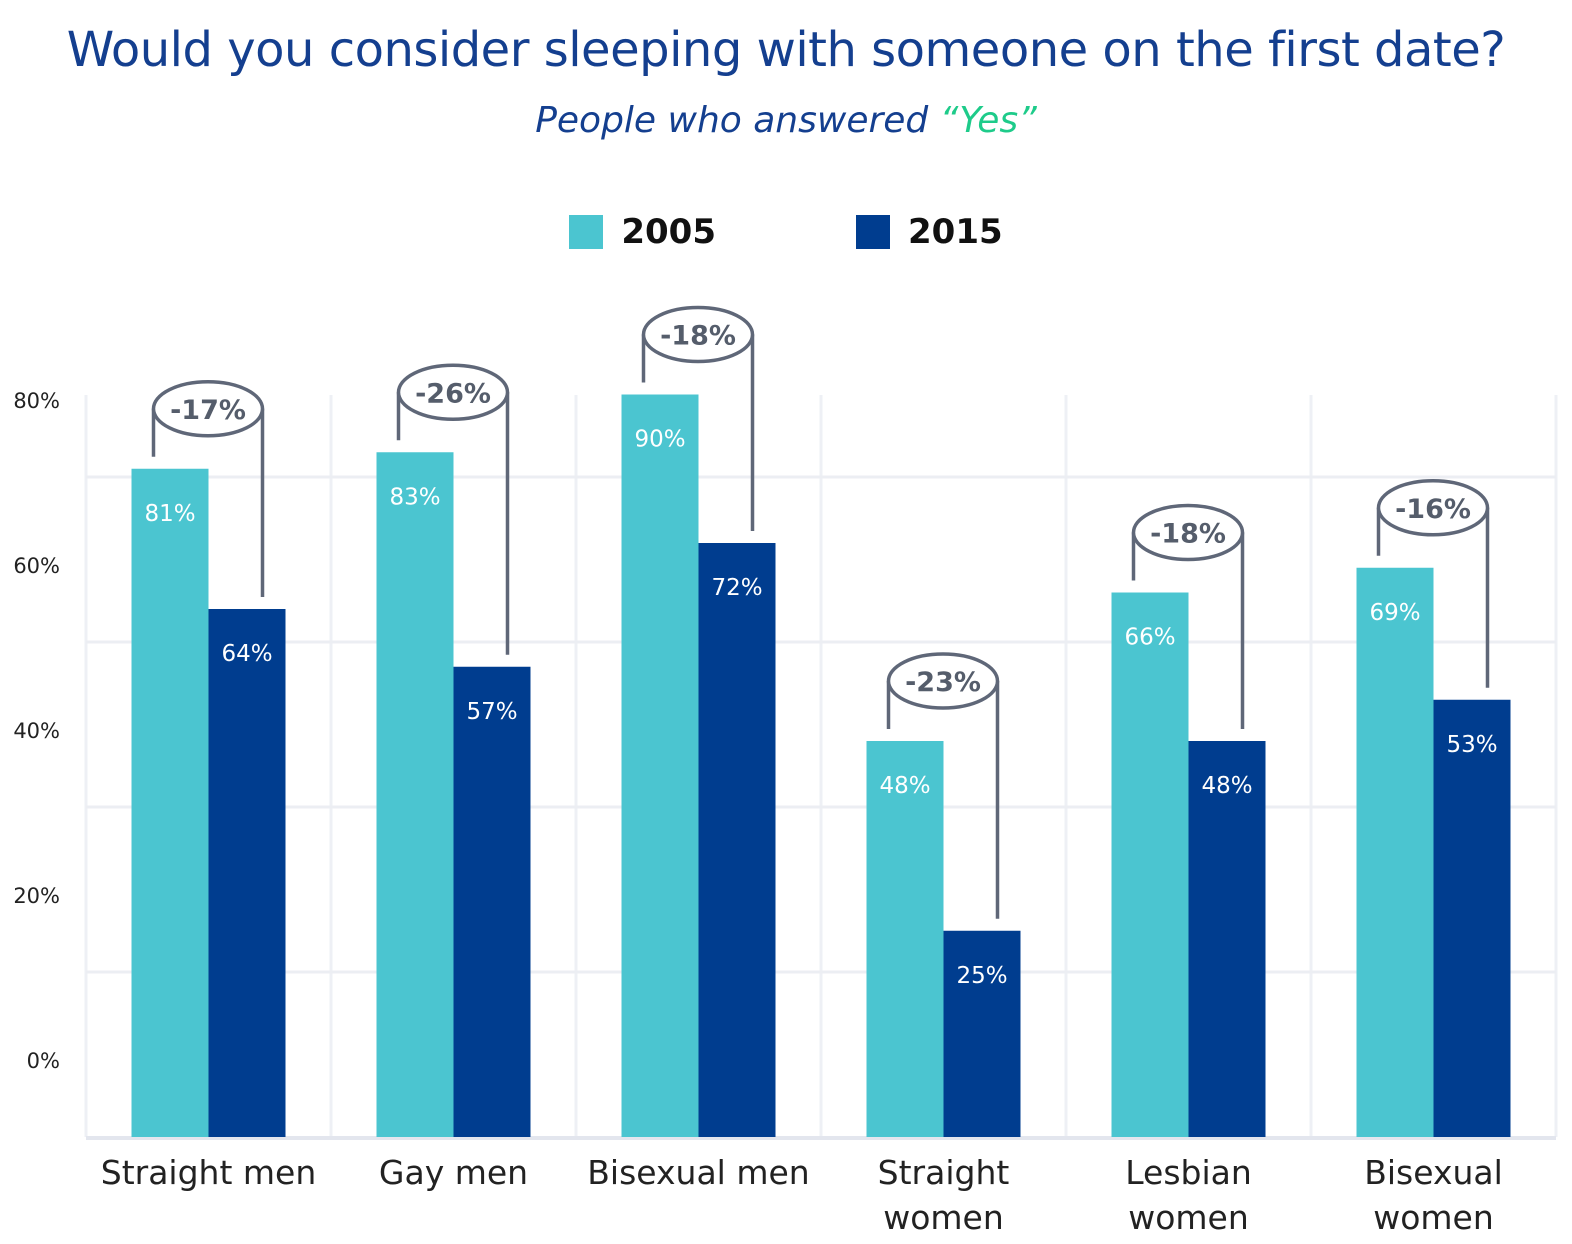 This screenshot has height=1244, width=1572. What do you see at coordinates (1149, 638) in the screenshot?
I see `data-label-2005: 66%` at bounding box center [1149, 638].